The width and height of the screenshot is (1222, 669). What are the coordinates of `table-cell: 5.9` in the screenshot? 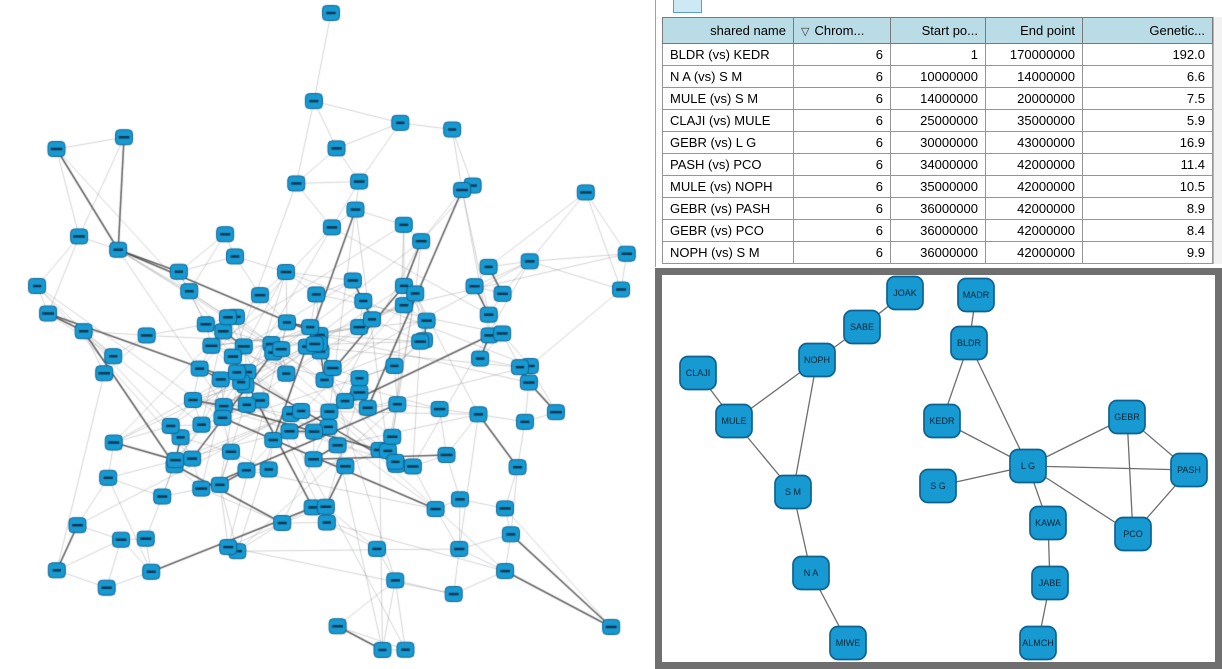 It's located at (1147, 120).